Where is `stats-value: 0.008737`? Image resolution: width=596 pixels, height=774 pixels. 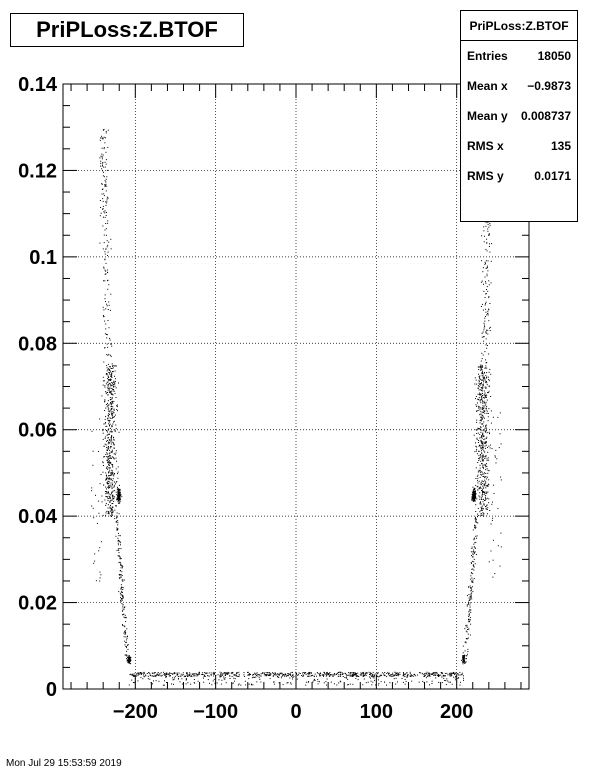 stats-value: 0.008737 is located at coordinates (545, 116).